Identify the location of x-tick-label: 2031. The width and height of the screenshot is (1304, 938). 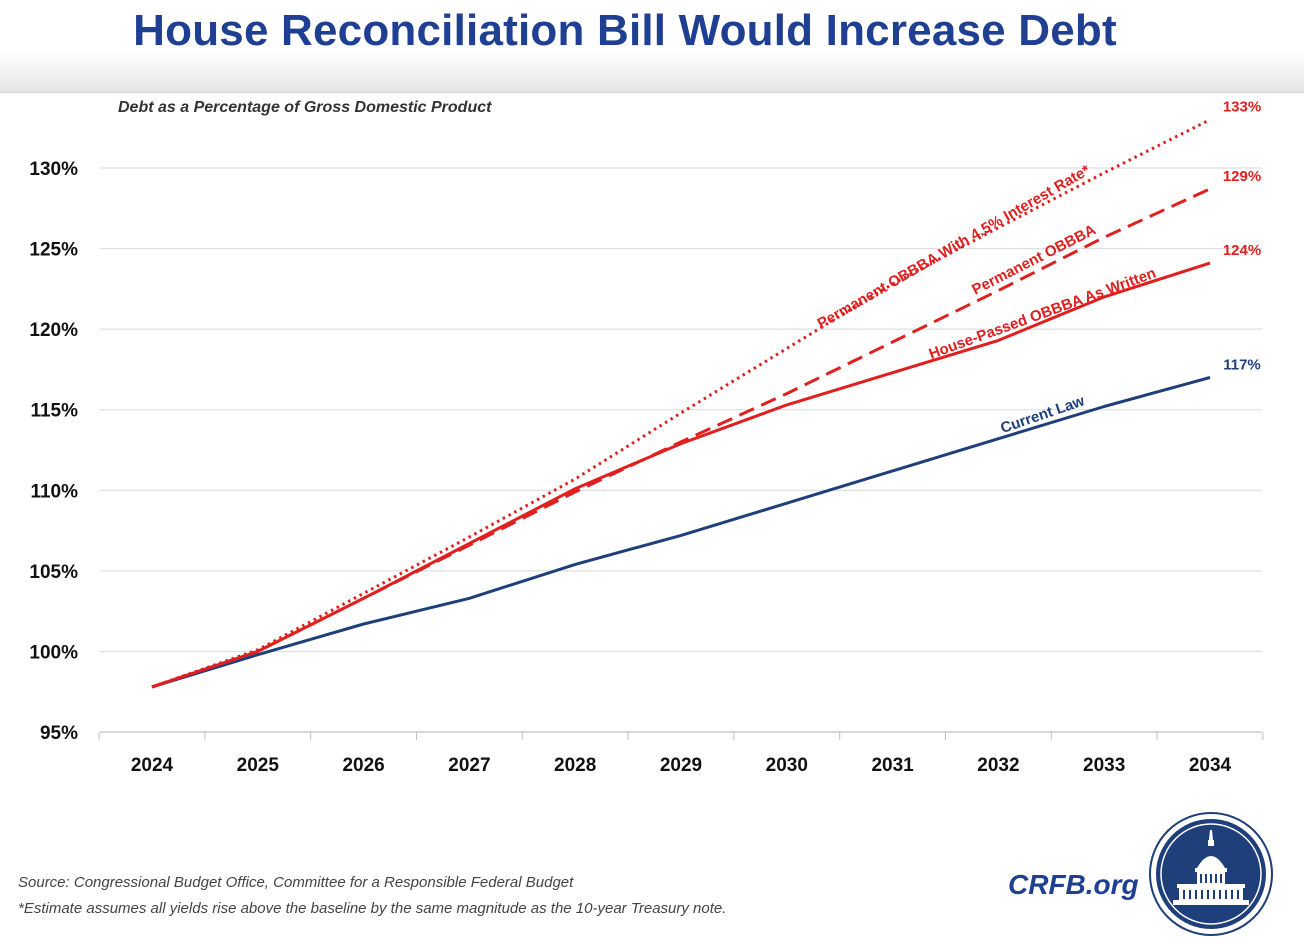
(892, 765).